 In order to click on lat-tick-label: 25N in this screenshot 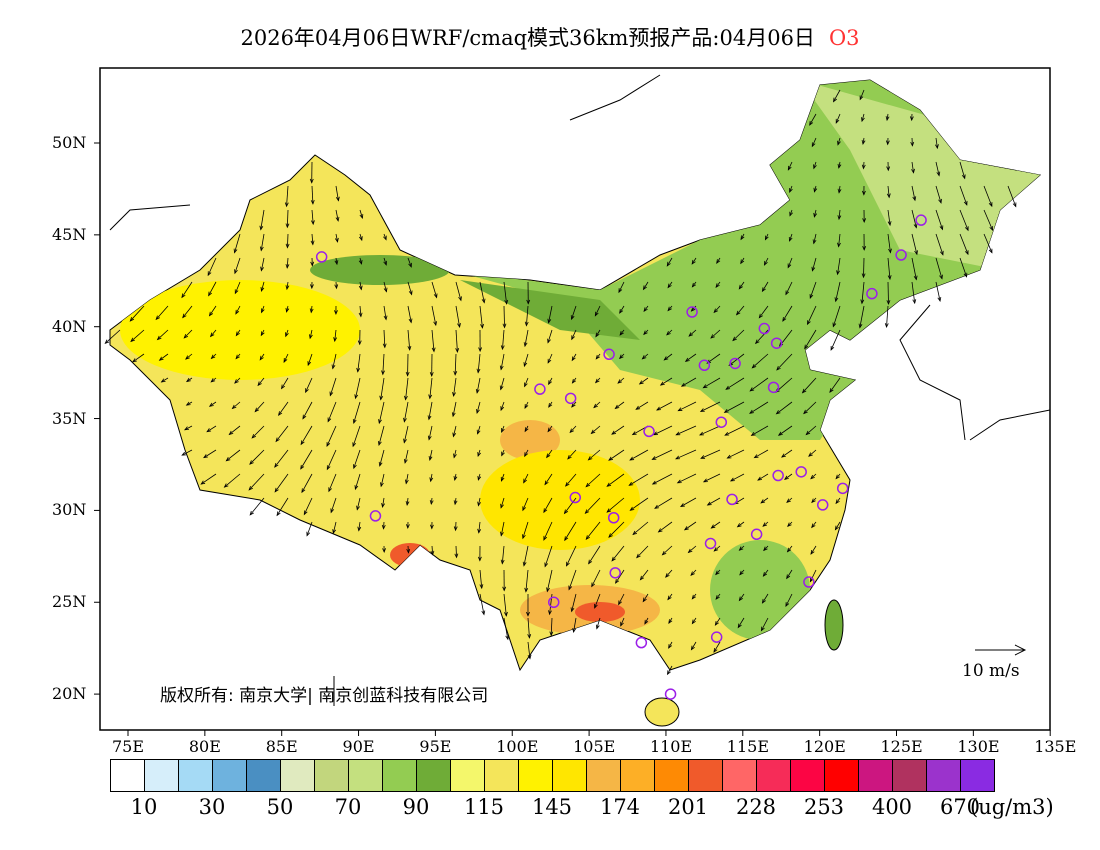, I will do `click(69, 602)`.